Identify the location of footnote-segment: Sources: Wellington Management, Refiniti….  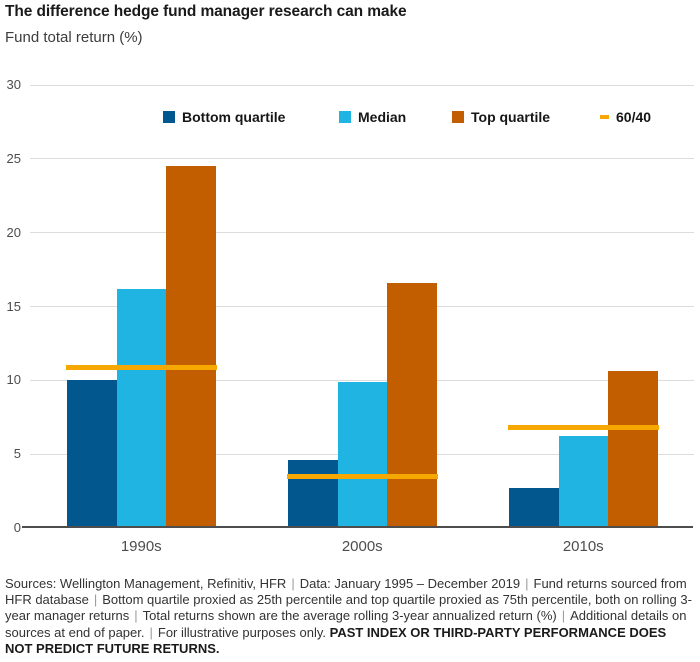
(146, 583).